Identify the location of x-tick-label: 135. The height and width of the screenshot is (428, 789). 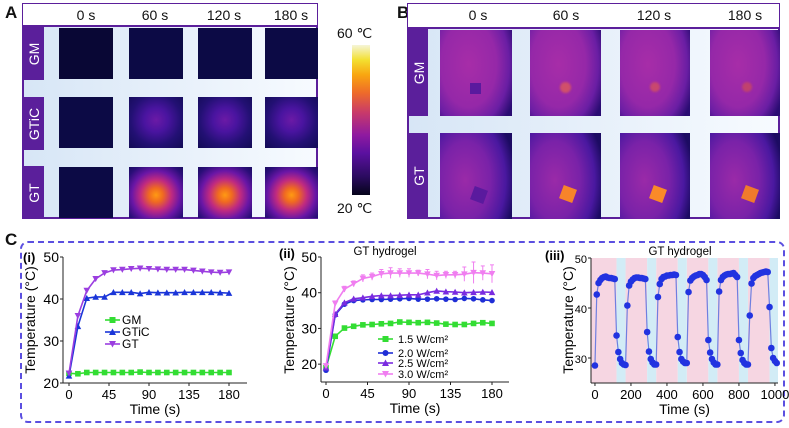
(189, 394).